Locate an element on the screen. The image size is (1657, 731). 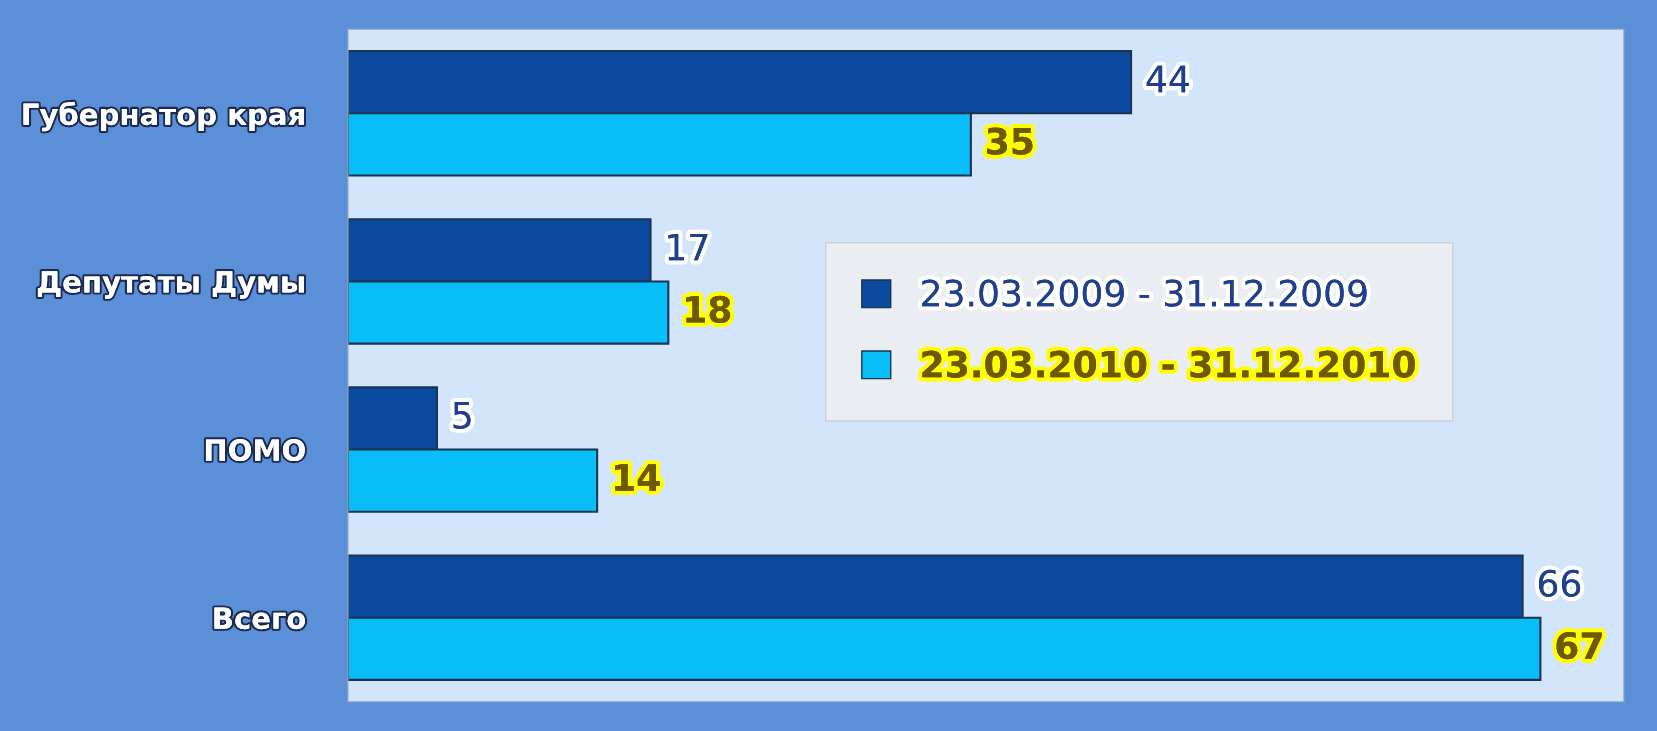
y-tick-label: Всего is located at coordinates (260, 618).